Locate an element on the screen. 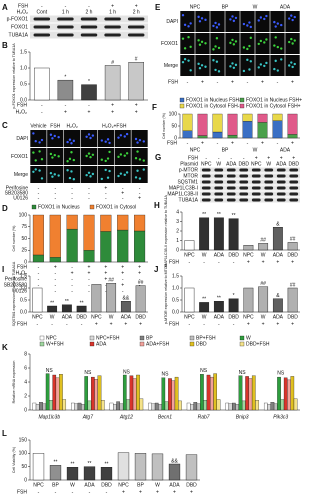  x-tick-label: ADA is located at coordinates (278, 317).